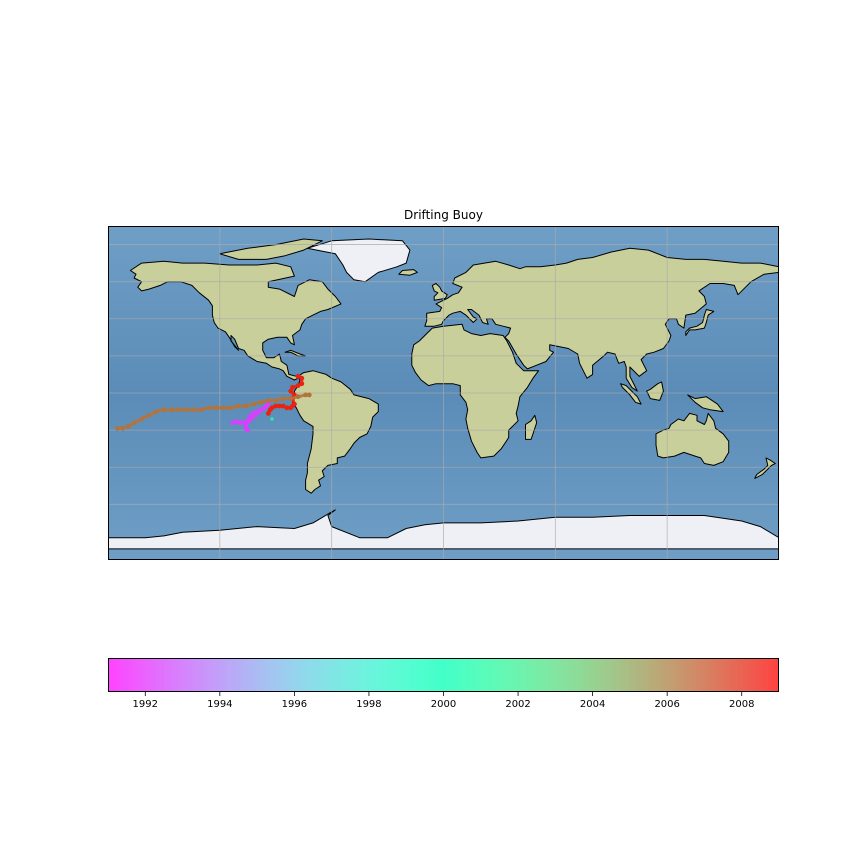 This screenshot has width=864, height=864. Describe the element at coordinates (592, 704) in the screenshot. I see `colorbar-tick-label: 2004` at that location.